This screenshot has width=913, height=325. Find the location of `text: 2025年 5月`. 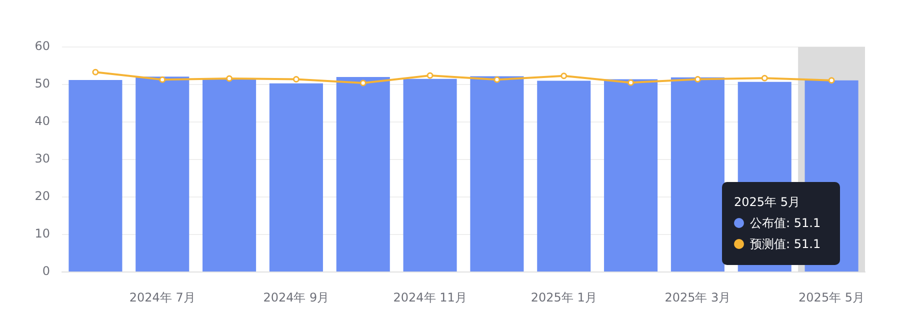

text: 2025年 5月 is located at coordinates (767, 202).